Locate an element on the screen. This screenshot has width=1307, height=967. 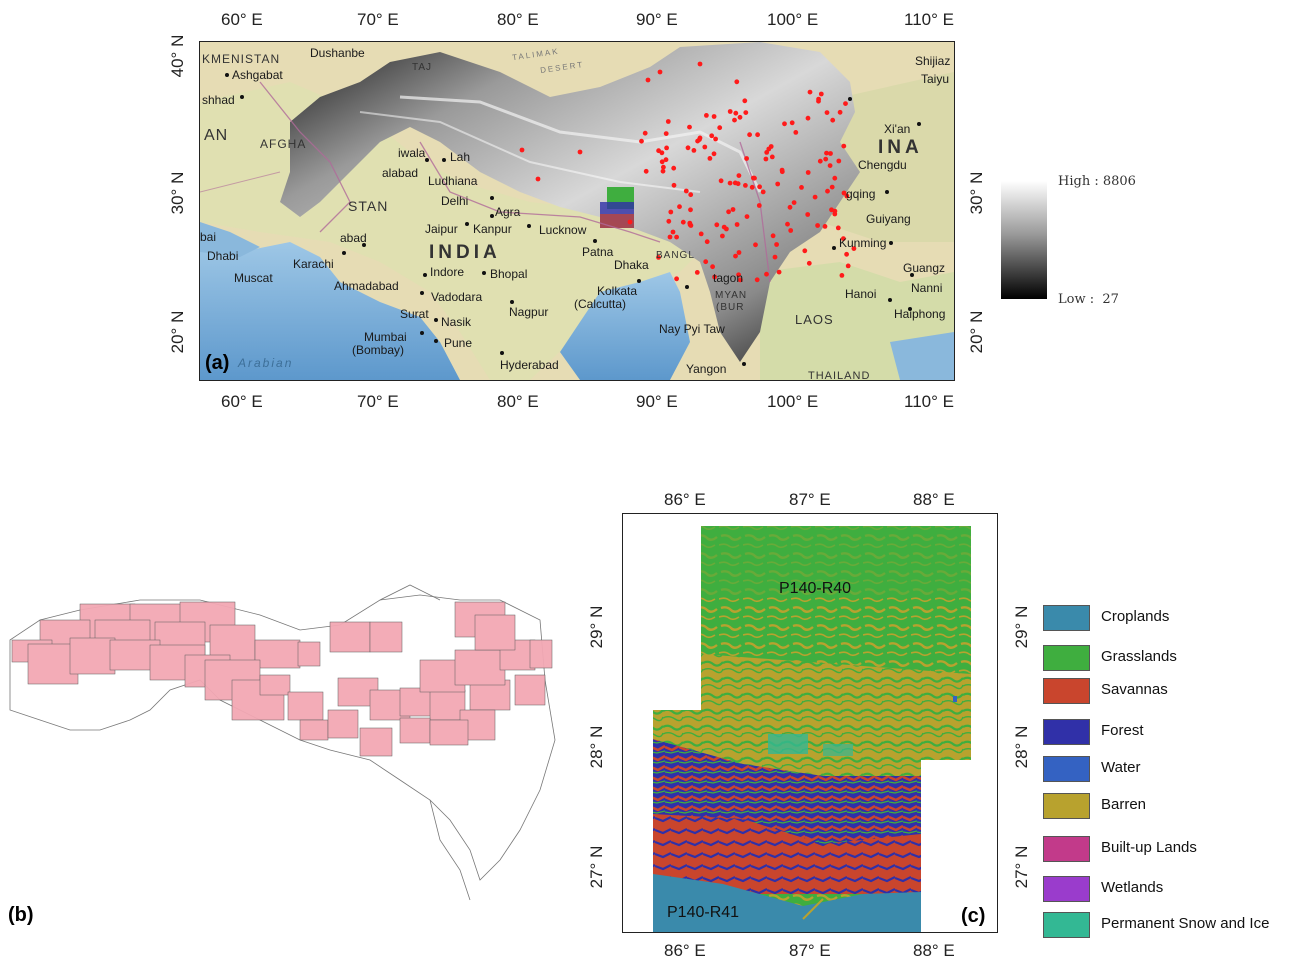
place-label: Hyderabad is located at coordinates (529, 365).